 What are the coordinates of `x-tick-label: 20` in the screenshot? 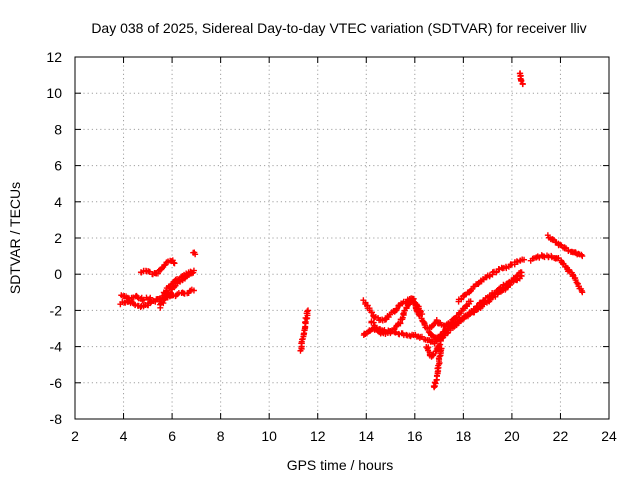 It's located at (512, 436).